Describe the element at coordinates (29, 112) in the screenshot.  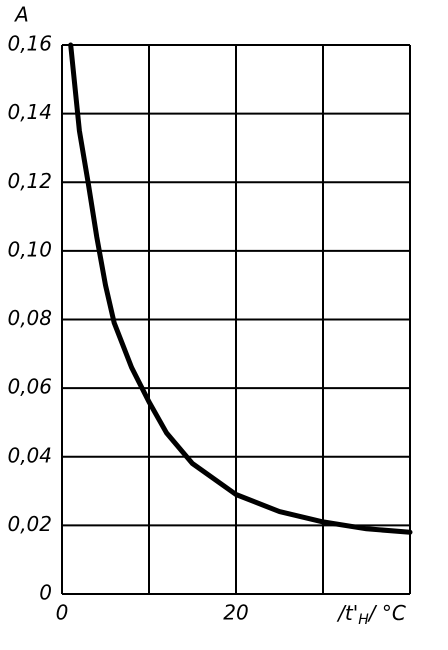
I see `y-tick-label: 0,14` at that location.